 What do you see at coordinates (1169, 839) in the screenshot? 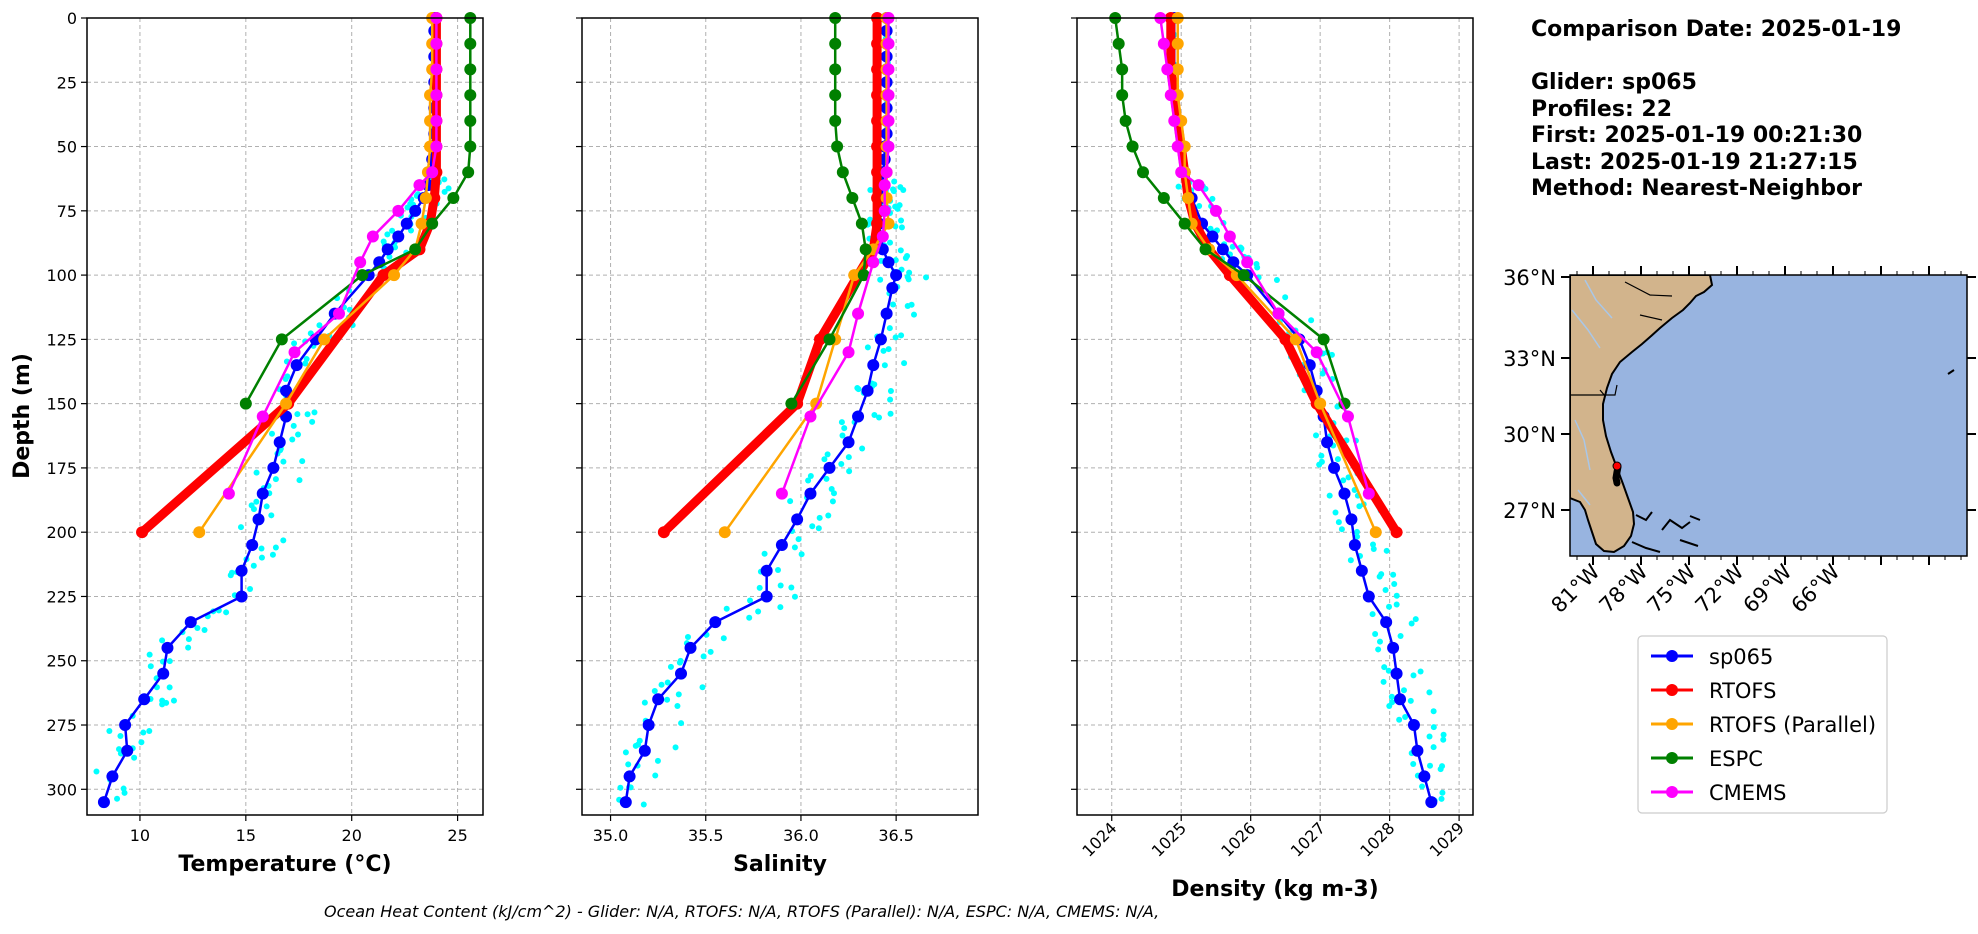
I see `x-tick-label: 1025` at bounding box center [1169, 839].